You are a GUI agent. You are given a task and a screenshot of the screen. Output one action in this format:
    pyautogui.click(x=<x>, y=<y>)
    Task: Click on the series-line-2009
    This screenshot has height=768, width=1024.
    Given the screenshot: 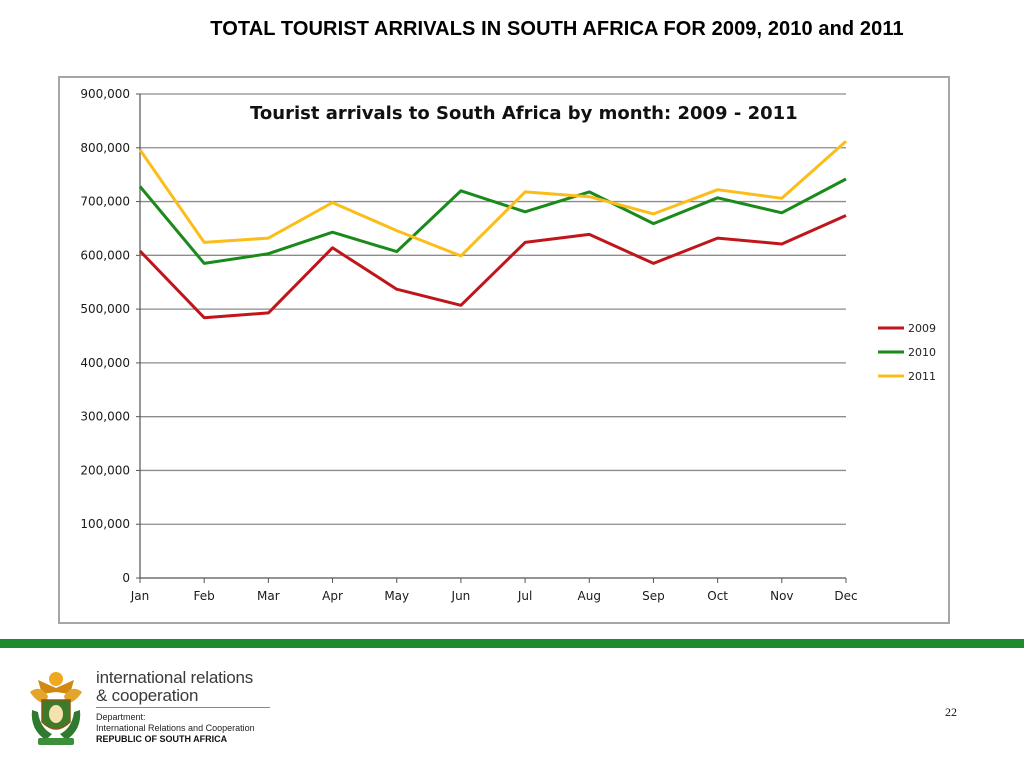 What is the action you would take?
    pyautogui.click(x=492, y=267)
    